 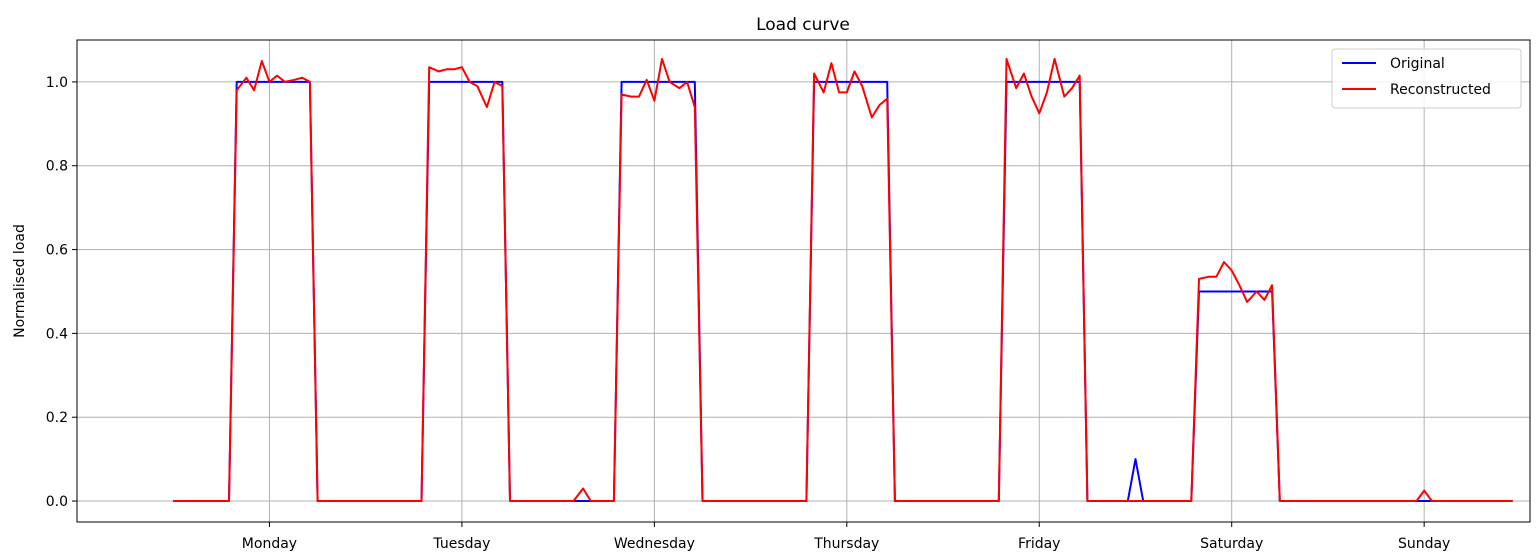 What do you see at coordinates (57, 251) in the screenshot?
I see `y-tick-label: 0.6` at bounding box center [57, 251].